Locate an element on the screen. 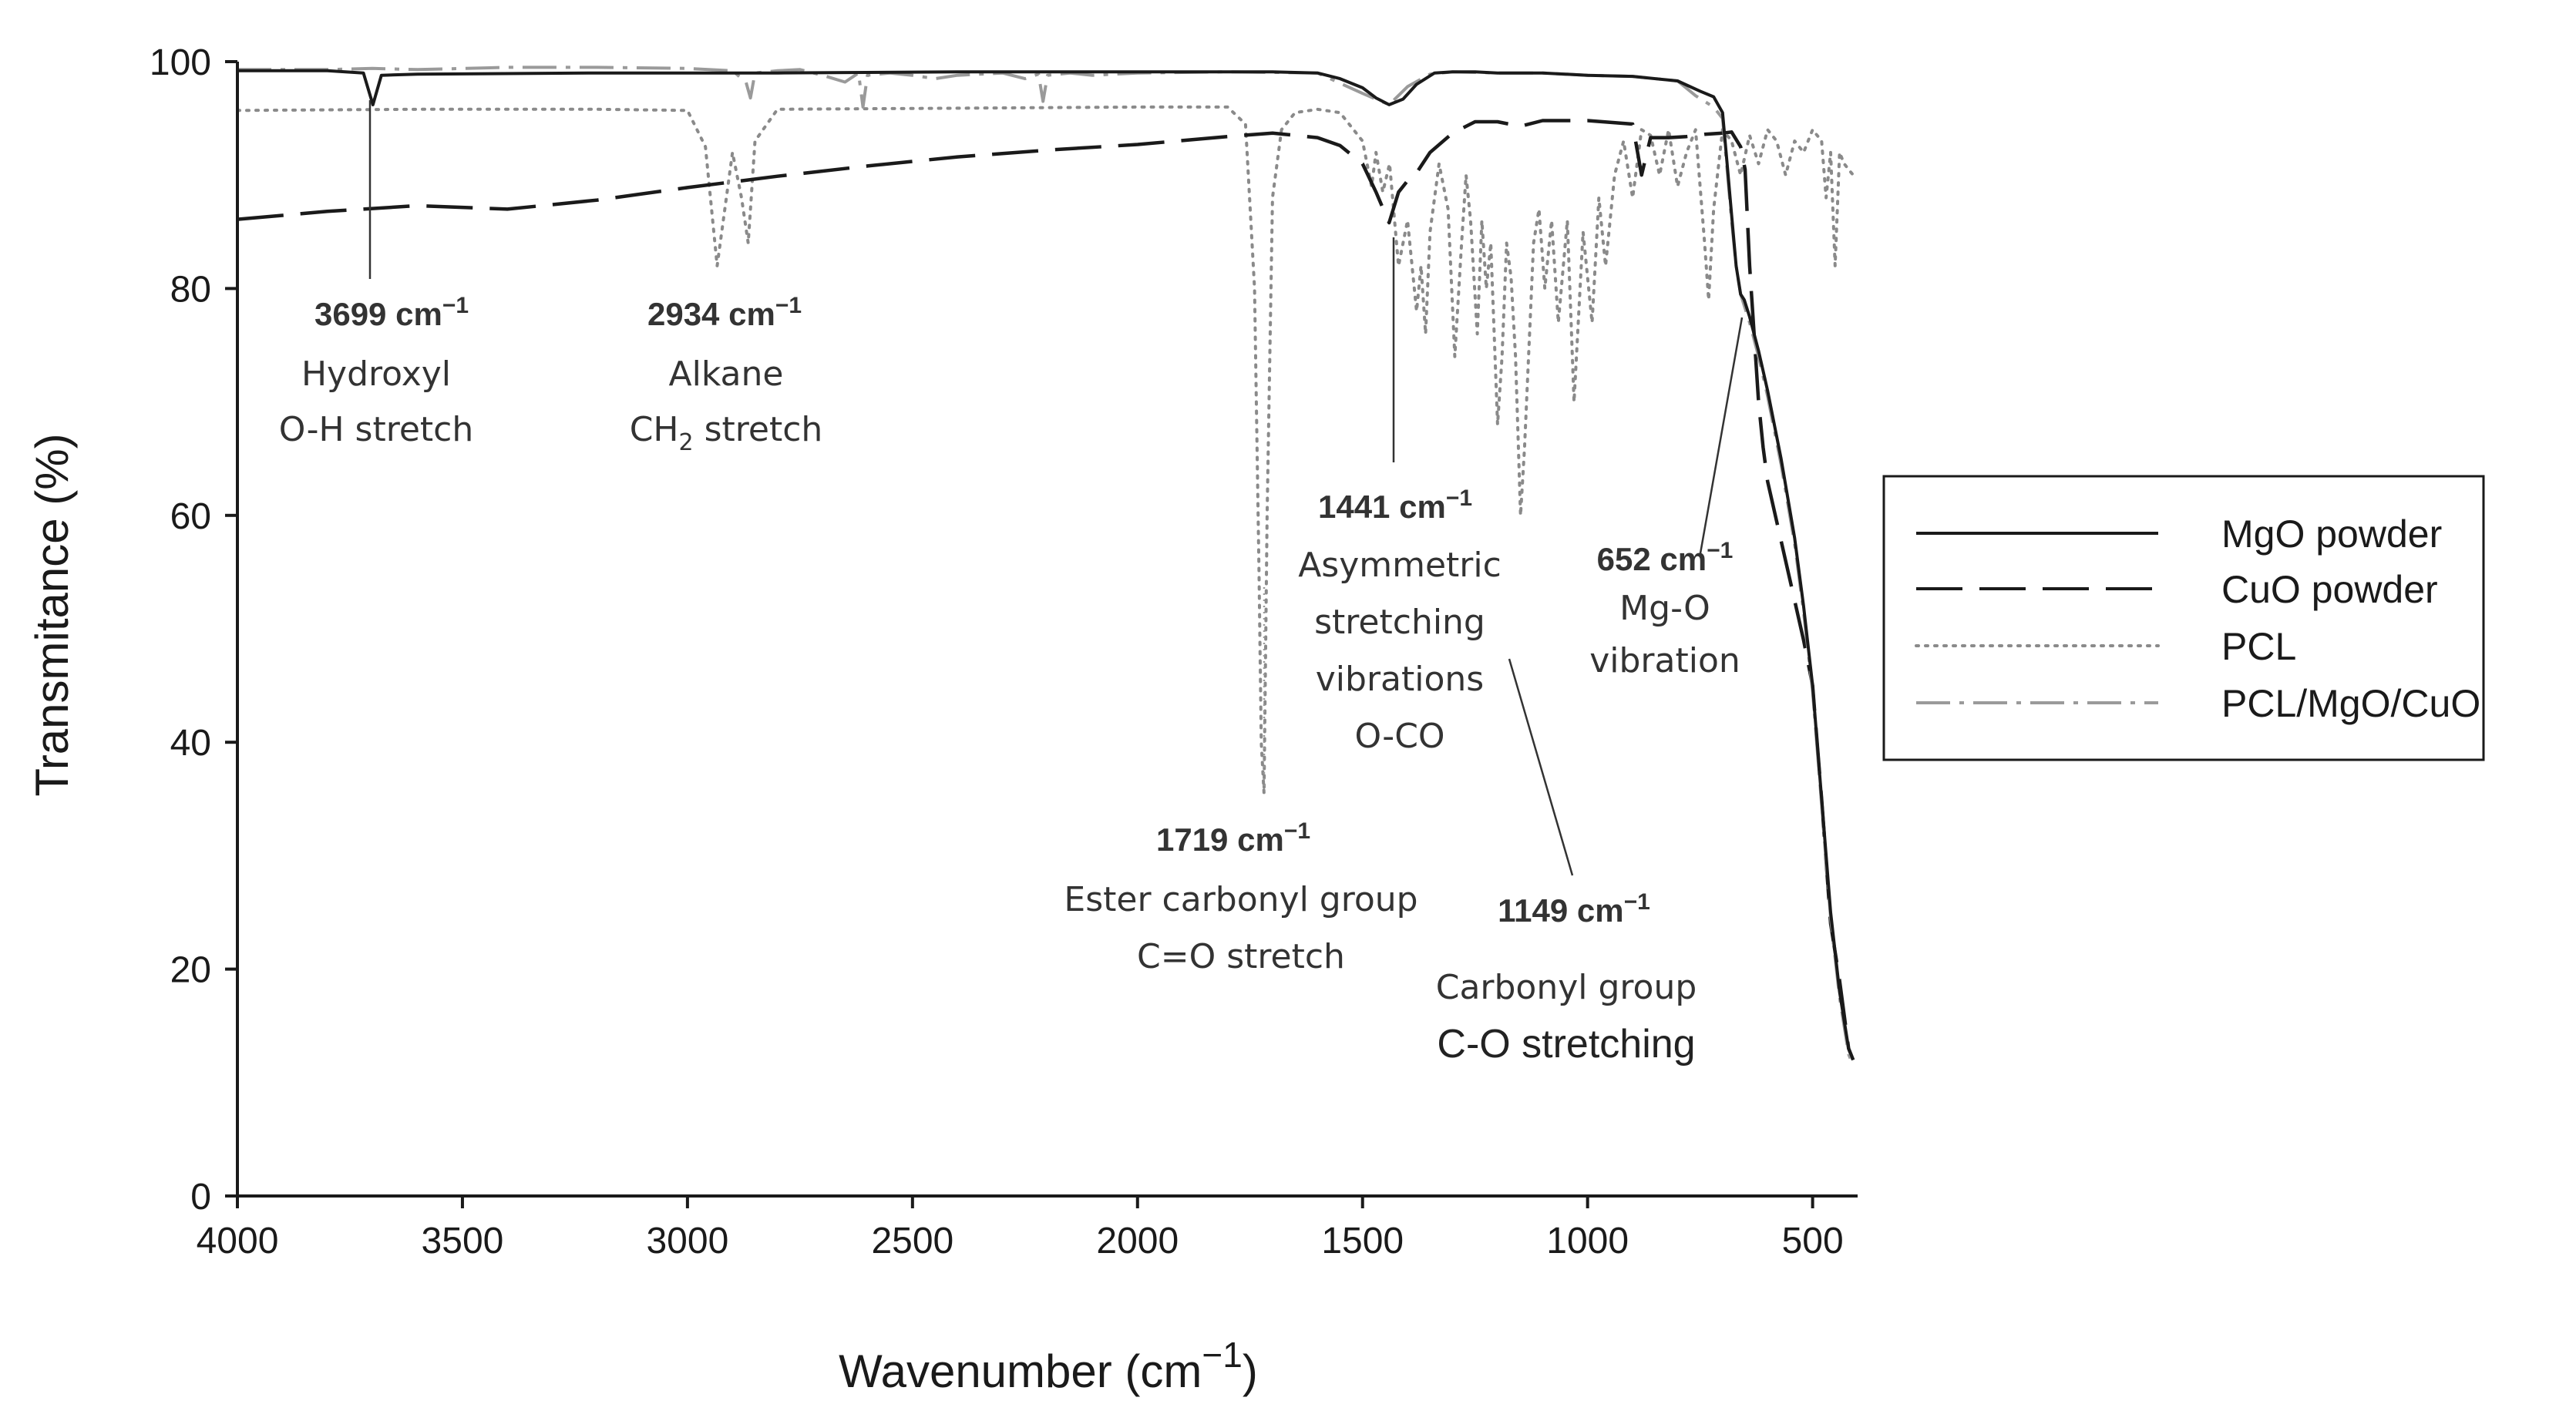 The width and height of the screenshot is (2576, 1421). annotation-wavenumber: 1441 cm−1 is located at coordinates (1395, 505).